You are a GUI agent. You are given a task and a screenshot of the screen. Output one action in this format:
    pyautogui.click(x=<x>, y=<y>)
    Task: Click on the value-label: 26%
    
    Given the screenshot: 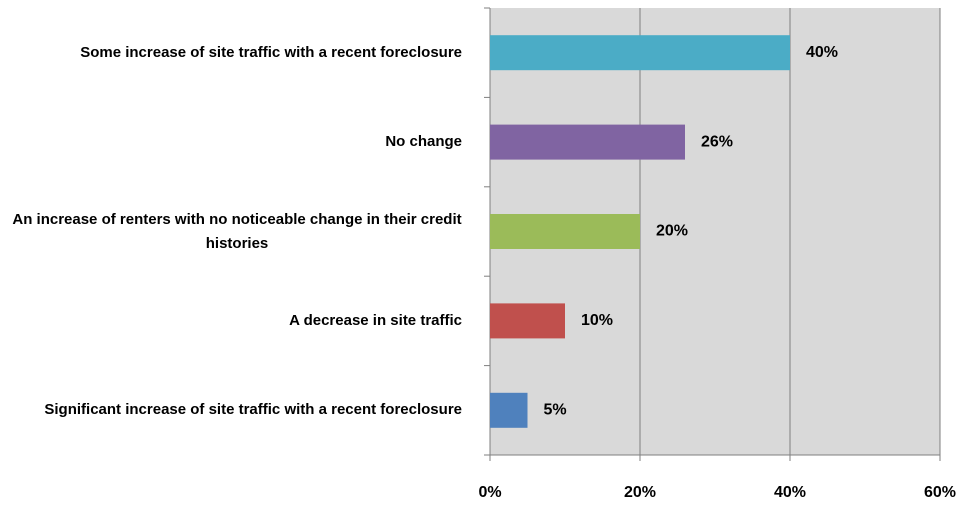 What is the action you would take?
    pyautogui.click(x=717, y=141)
    